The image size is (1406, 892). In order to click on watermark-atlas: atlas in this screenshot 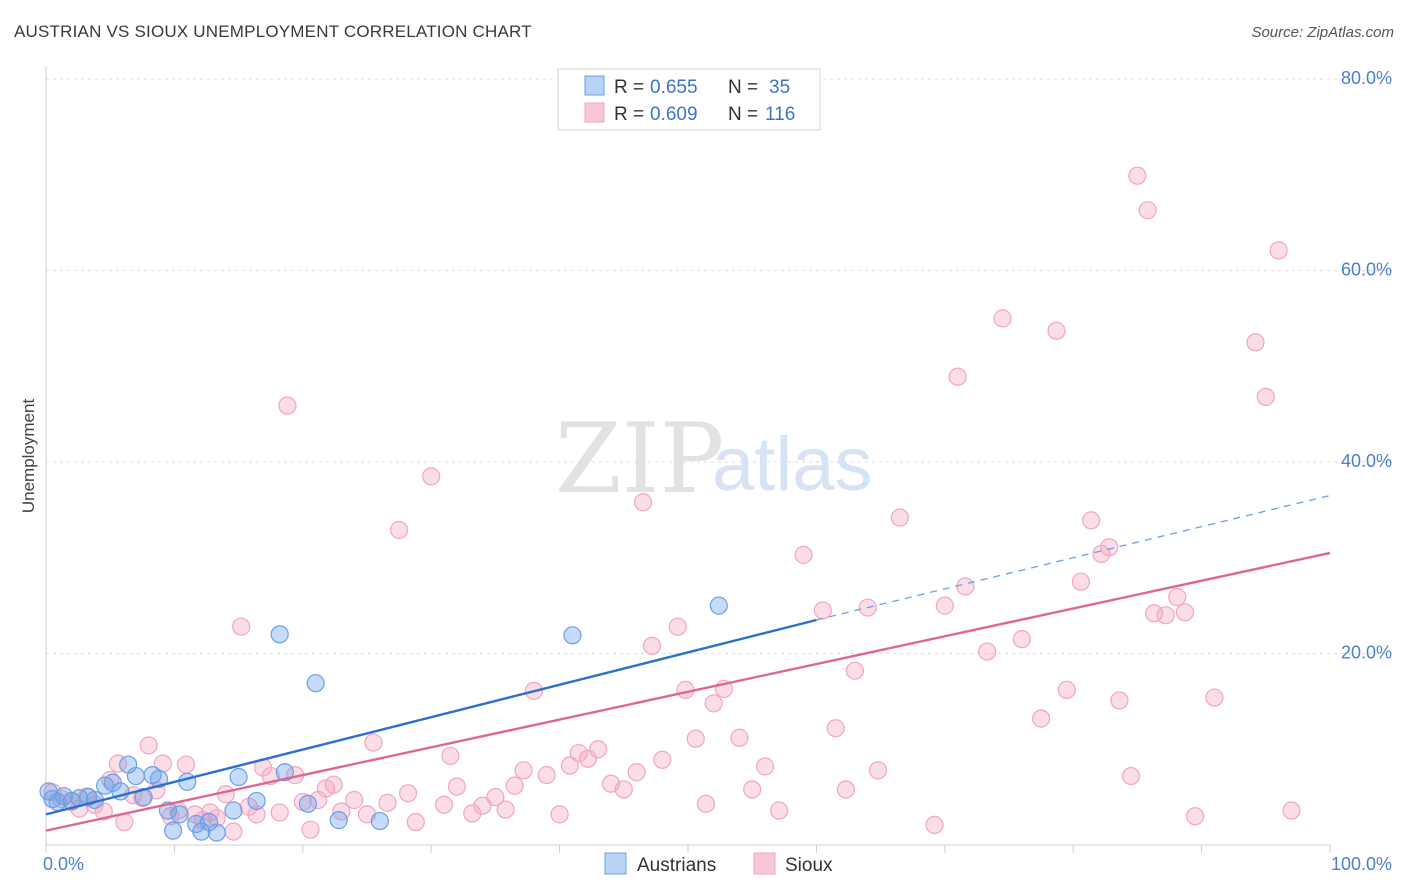, I will do `click(792, 464)`.